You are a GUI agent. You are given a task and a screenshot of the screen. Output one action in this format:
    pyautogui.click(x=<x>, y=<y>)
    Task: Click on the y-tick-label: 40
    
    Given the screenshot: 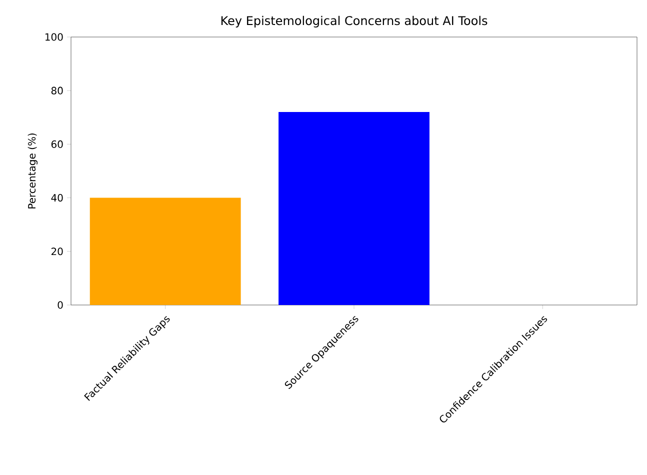 What is the action you would take?
    pyautogui.click(x=57, y=198)
    